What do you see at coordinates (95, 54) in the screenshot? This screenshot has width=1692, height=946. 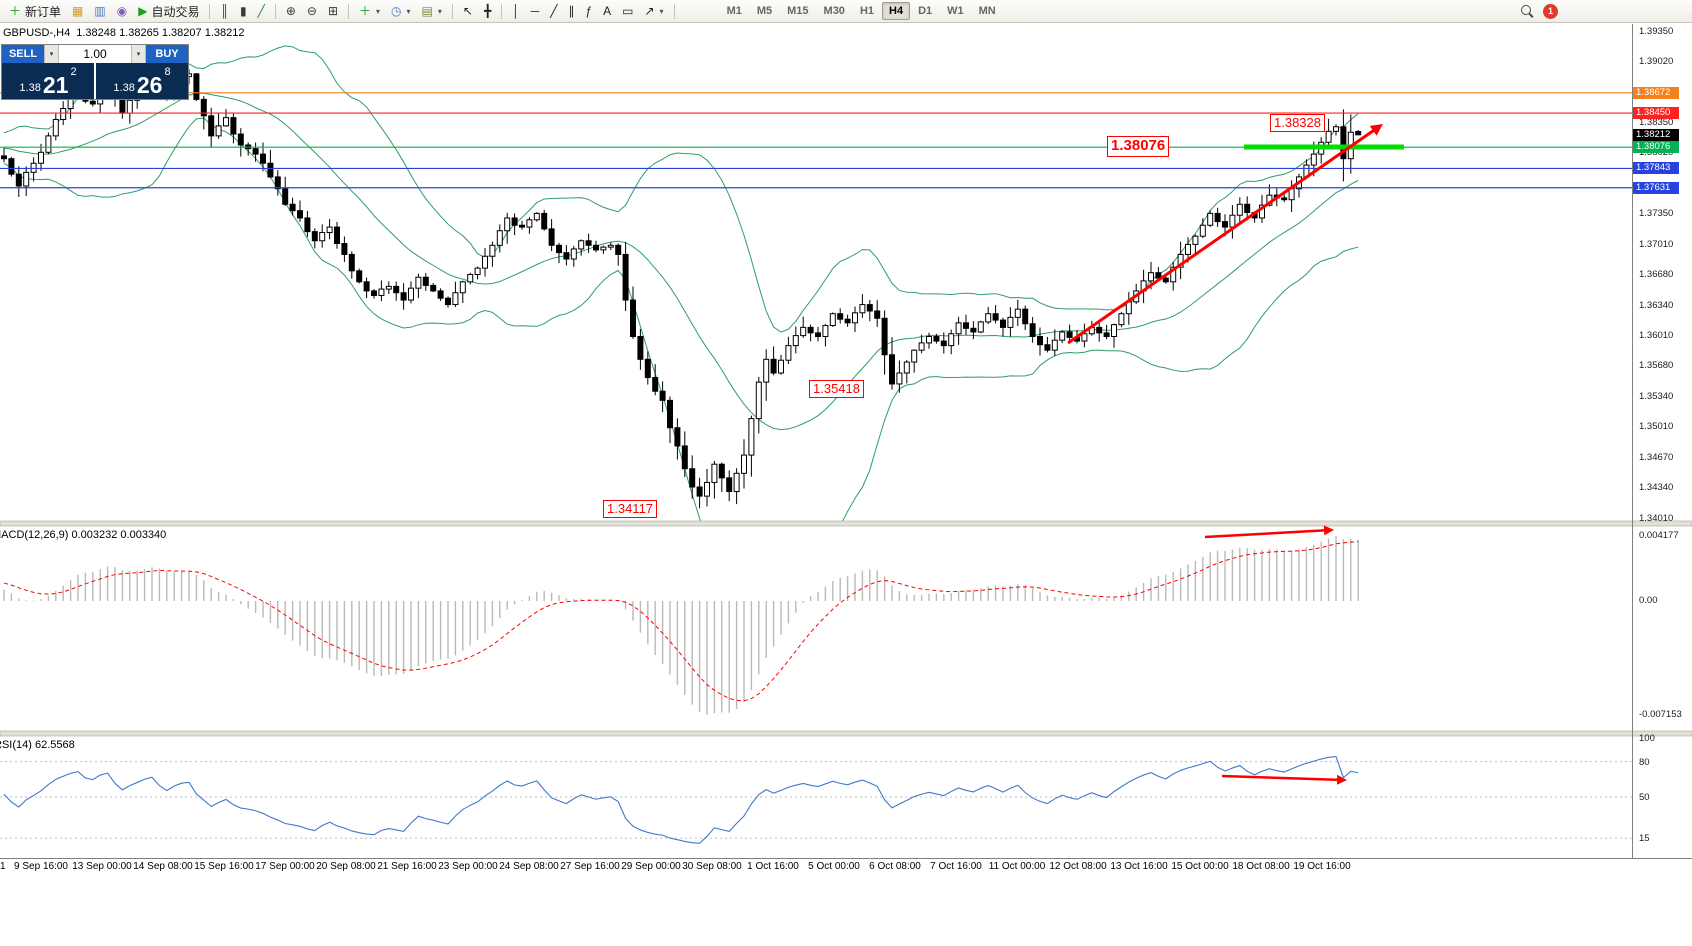 I see `volume-input: 1.00` at bounding box center [95, 54].